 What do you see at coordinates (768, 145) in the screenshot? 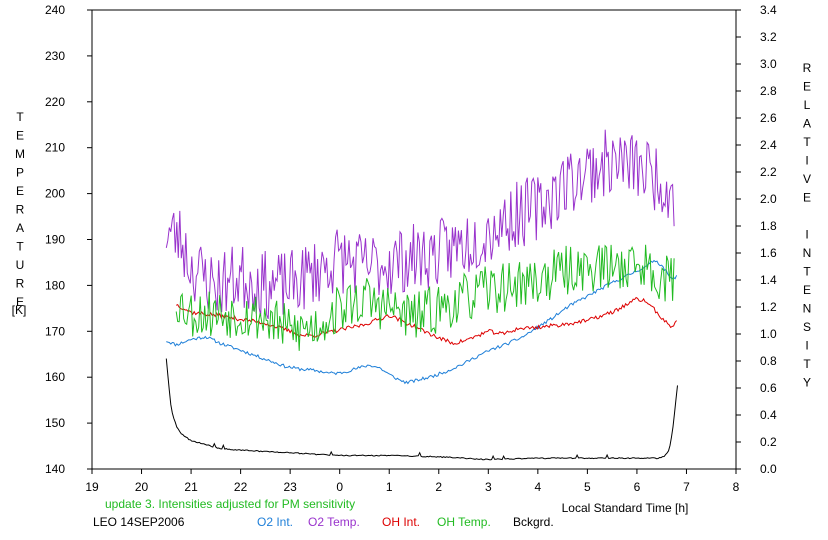
I see `y-right-tick-label: 2.4` at bounding box center [768, 145].